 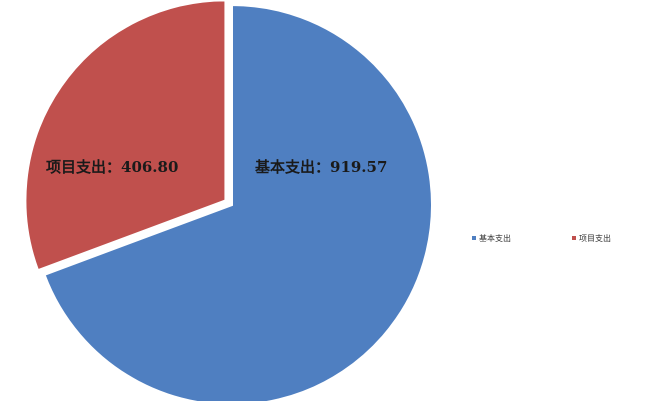 What do you see at coordinates (320, 167) in the screenshot?
I see `slice-label-basic-expenditure: 基本支出：919.57` at bounding box center [320, 167].